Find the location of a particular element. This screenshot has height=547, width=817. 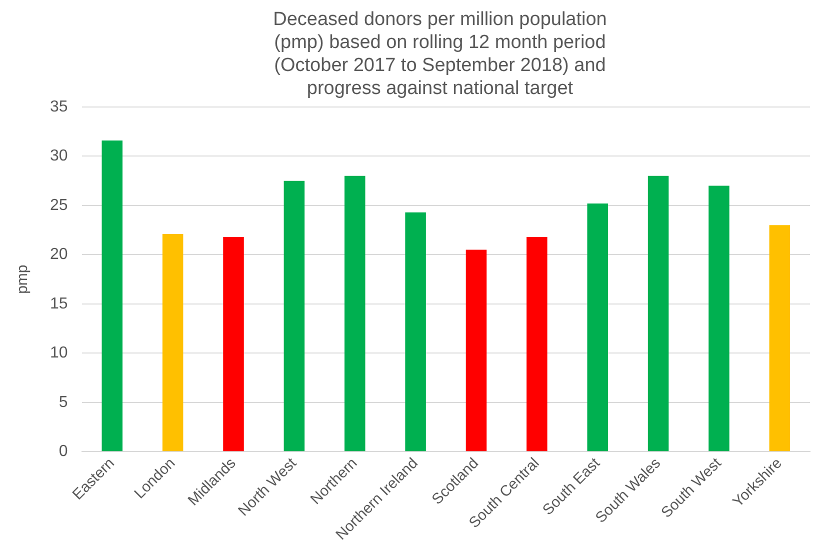

y-tick-label: 10 is located at coordinates (59, 353).